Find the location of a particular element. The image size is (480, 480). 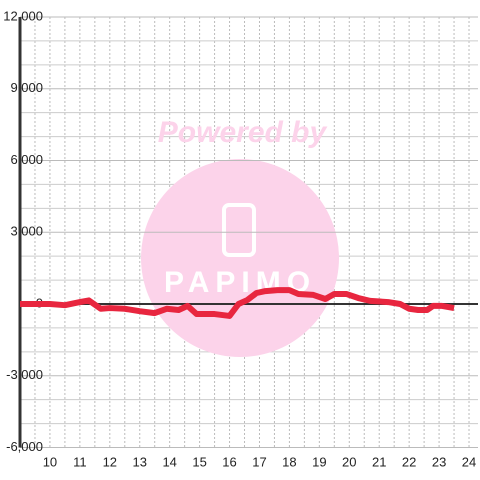

y-tick-label: -6,000 is located at coordinates (24, 446).